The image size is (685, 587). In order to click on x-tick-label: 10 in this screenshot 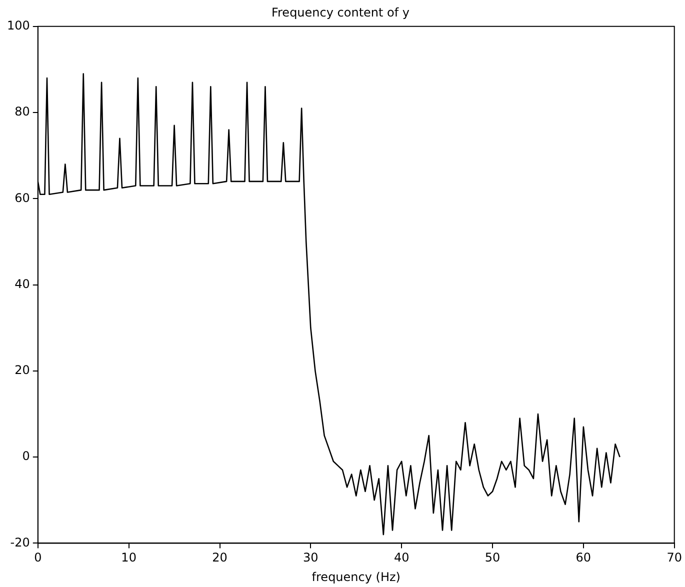, I will do `click(128, 557)`.